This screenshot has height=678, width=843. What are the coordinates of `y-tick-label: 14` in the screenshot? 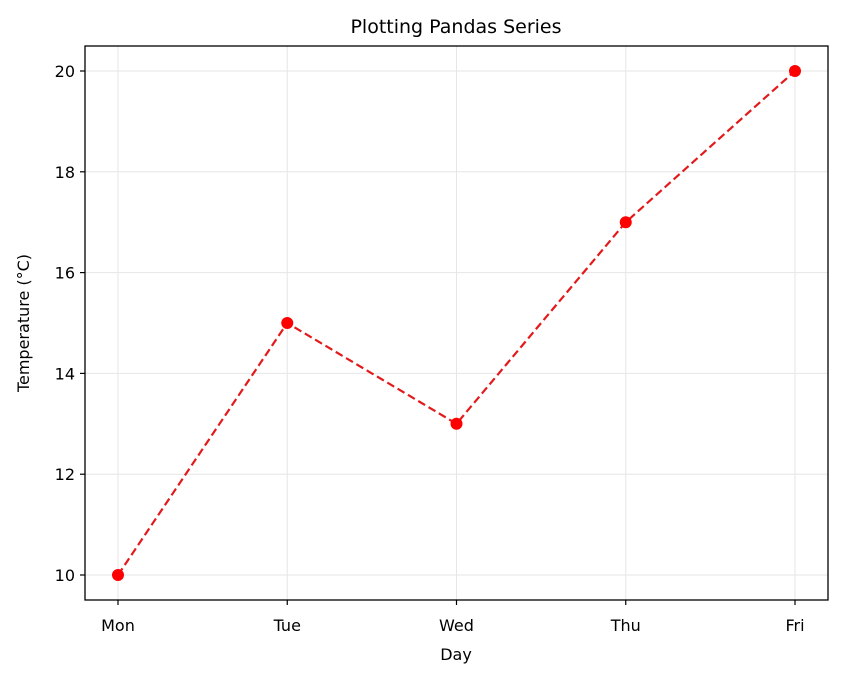 It's located at (65, 373).